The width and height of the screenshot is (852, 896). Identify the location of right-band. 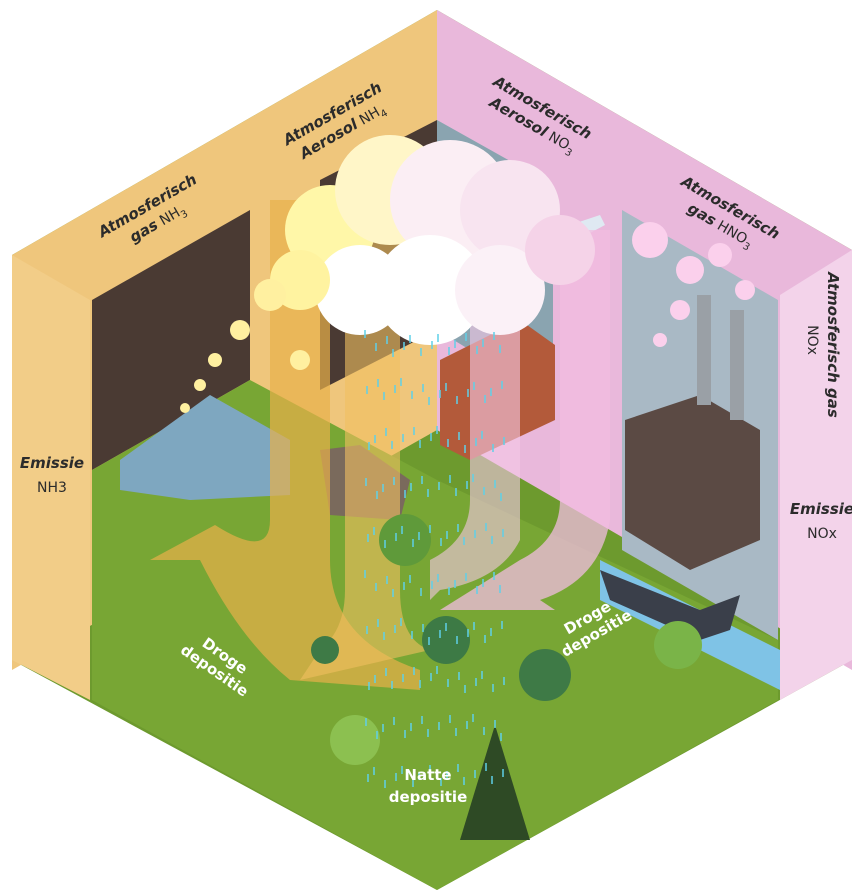
(816, 475).